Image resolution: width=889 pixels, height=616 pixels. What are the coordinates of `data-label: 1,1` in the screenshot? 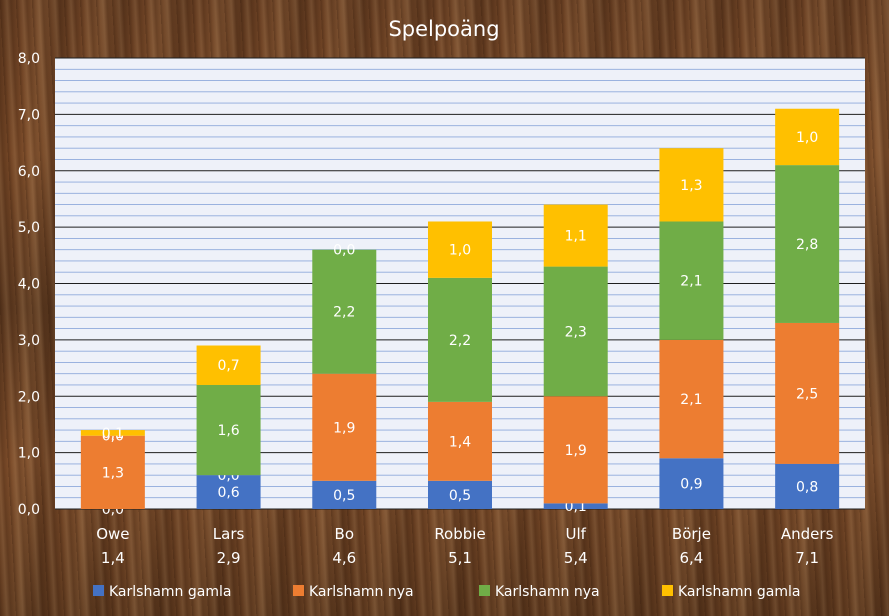 It's located at (576, 237).